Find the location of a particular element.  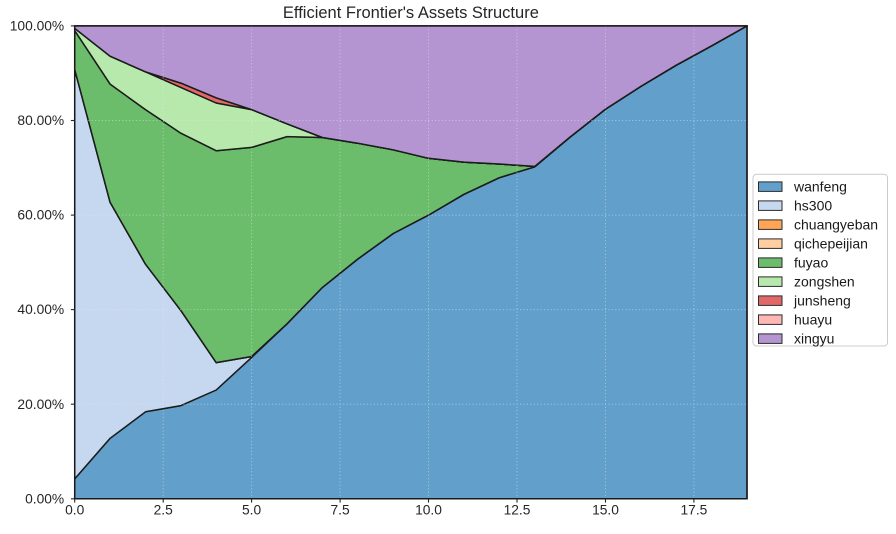

svg-text: 100.00% is located at coordinates (37, 26).